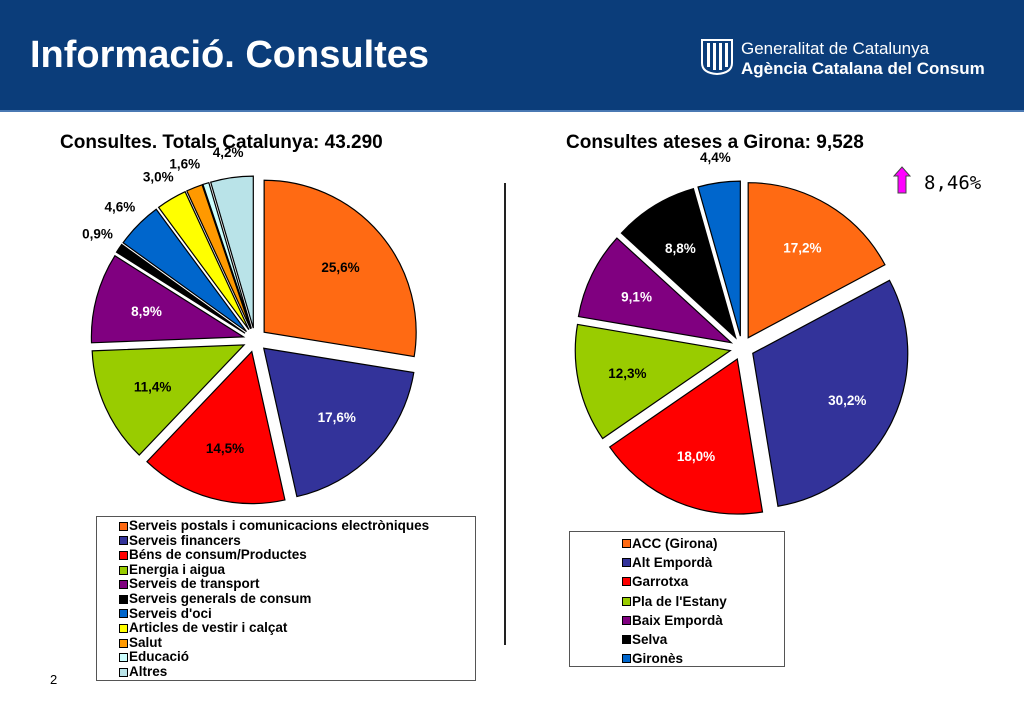 This screenshot has width=1024, height=709. Describe the element at coordinates (146, 311) in the screenshot. I see `pie-label-0-4: 8,9%` at that location.